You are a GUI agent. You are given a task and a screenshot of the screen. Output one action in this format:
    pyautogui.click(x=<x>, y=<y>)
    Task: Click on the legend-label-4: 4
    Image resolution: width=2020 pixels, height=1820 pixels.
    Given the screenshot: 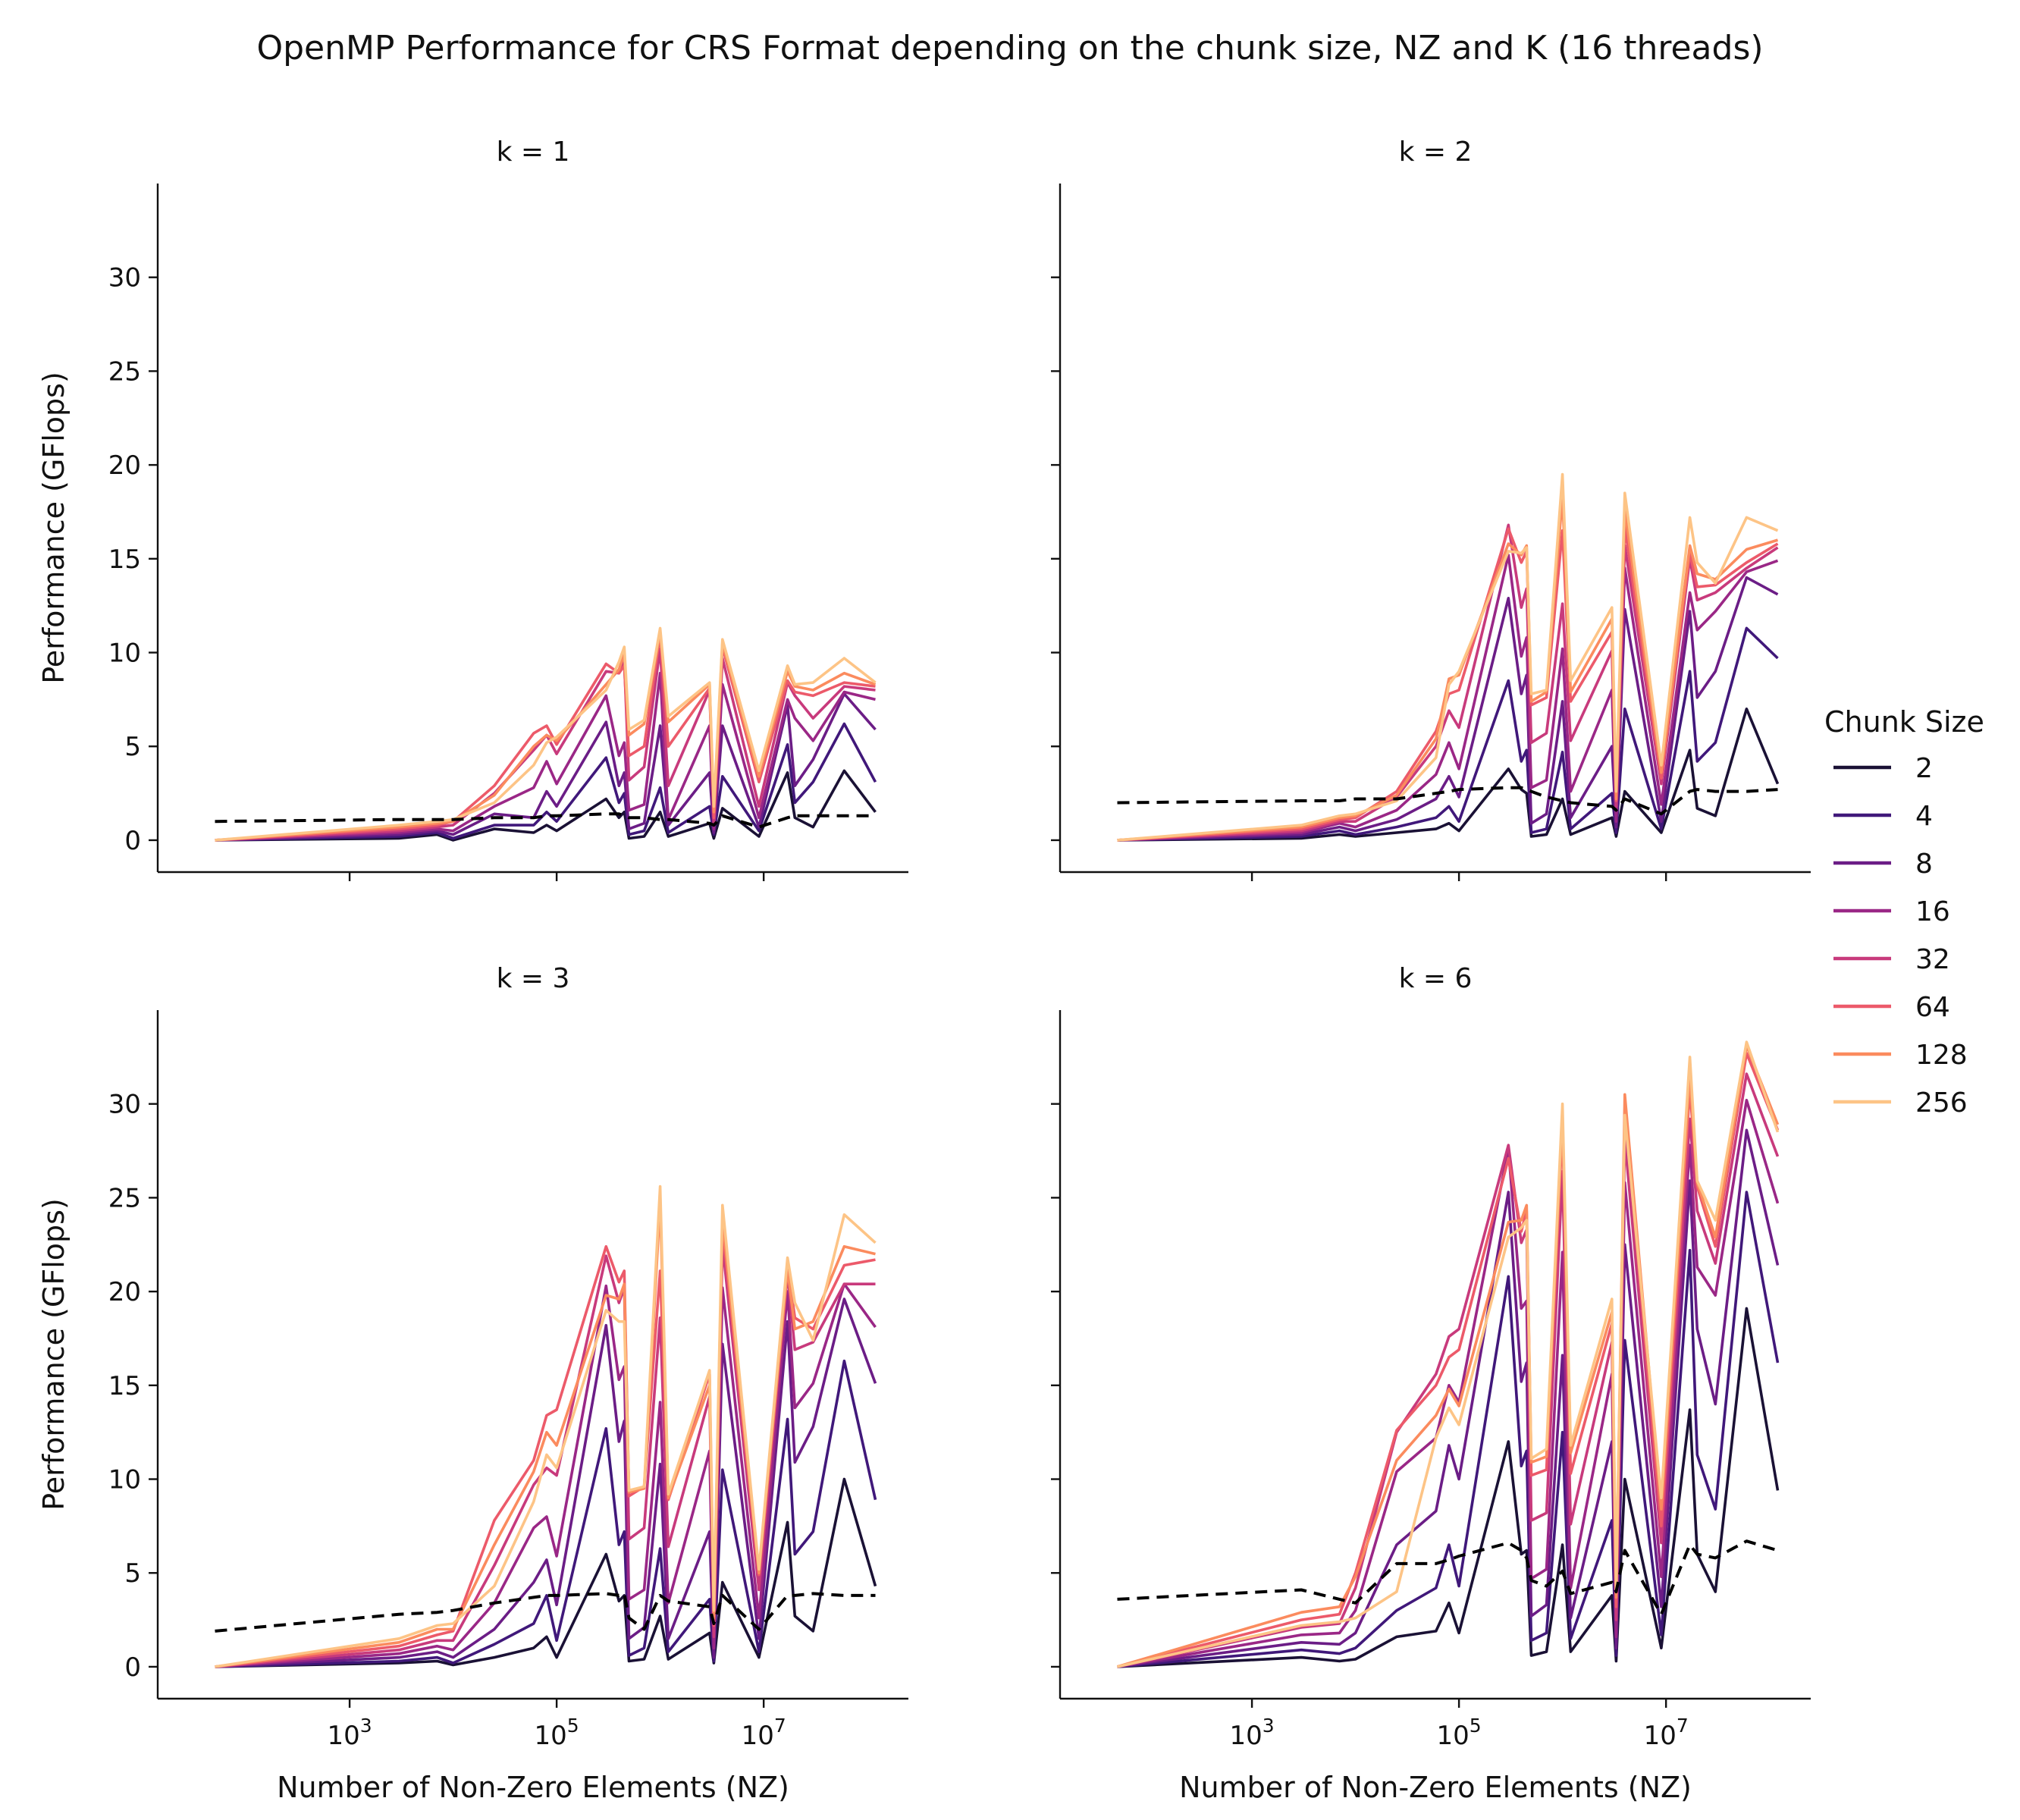 What is the action you would take?
    pyautogui.click(x=1924, y=816)
    